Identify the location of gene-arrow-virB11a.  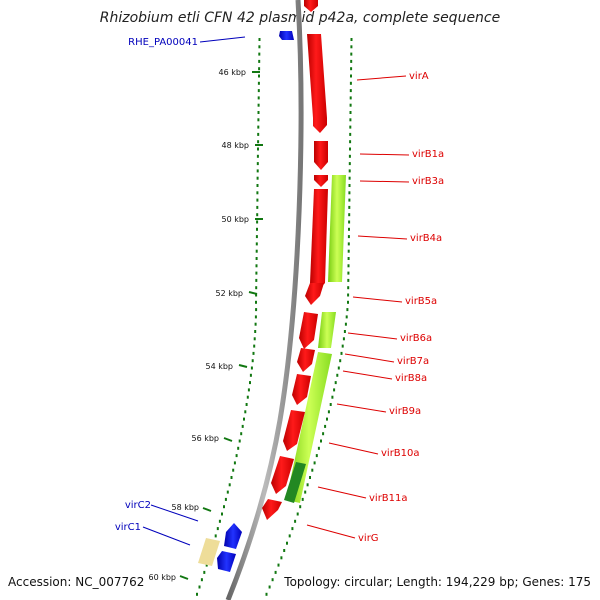
(272, 509).